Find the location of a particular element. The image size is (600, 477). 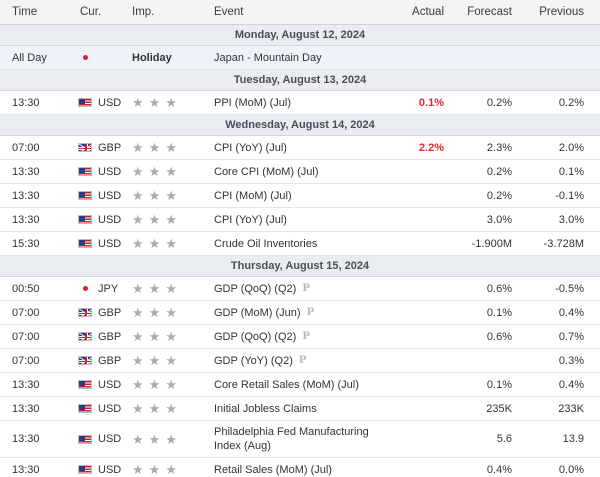

event-name-text: Initial Jobless Claims is located at coordinates (265, 408).